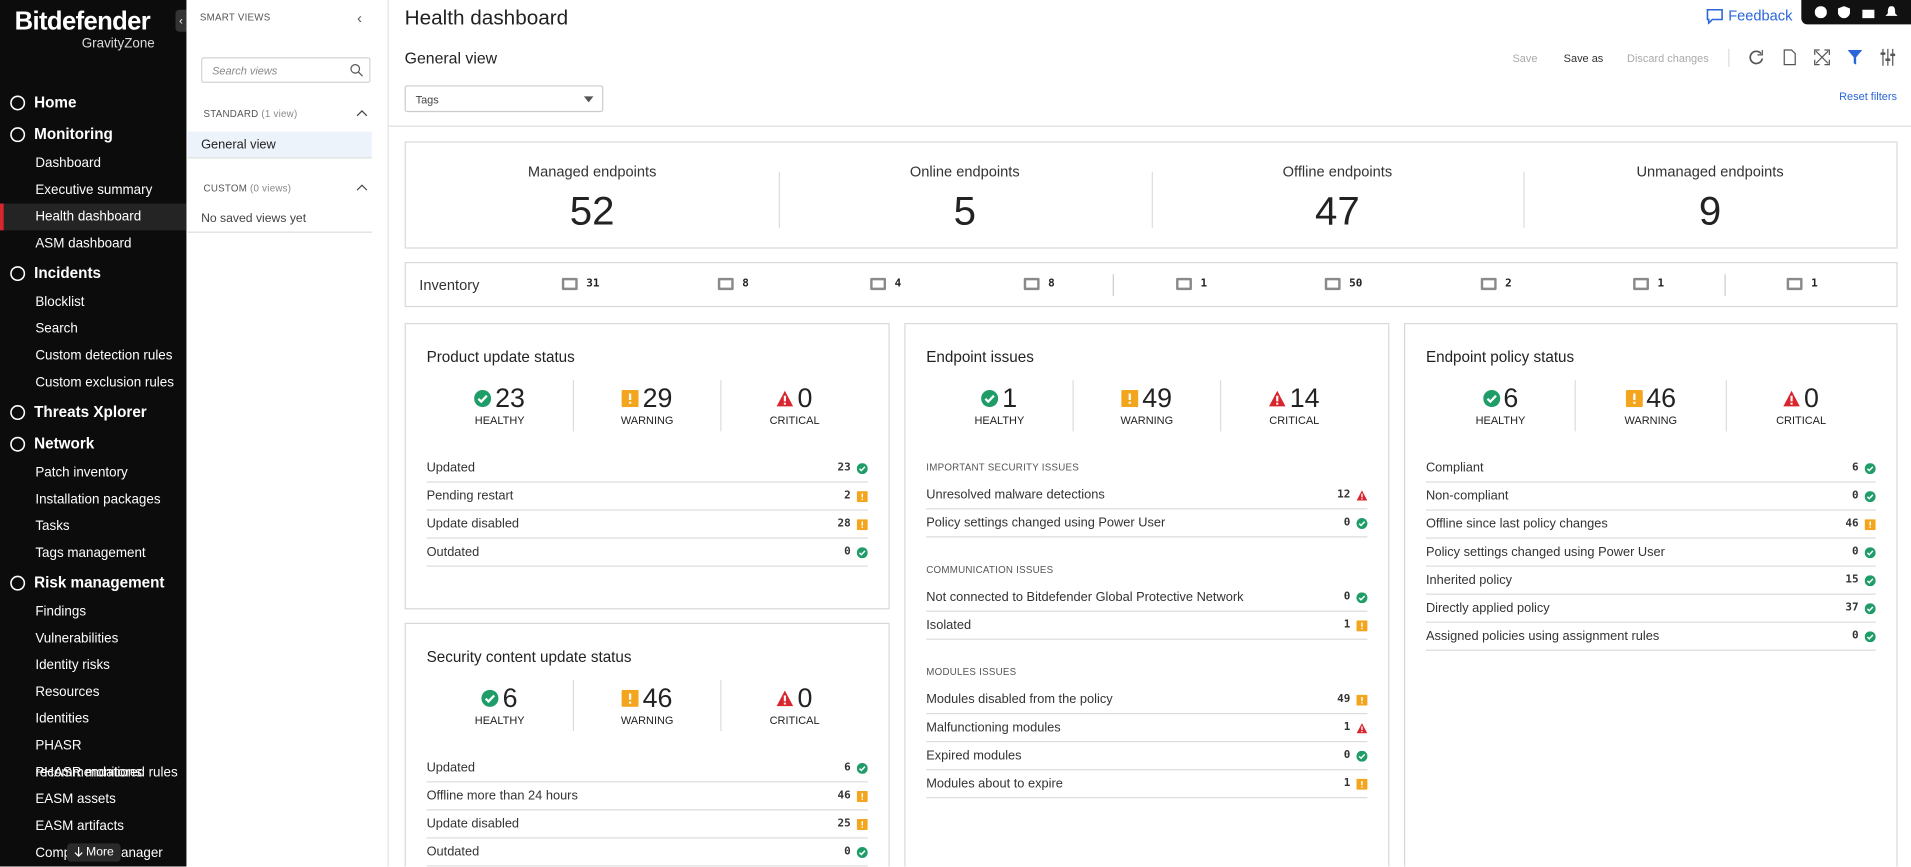 The image size is (1911, 867). What do you see at coordinates (647, 420) in the screenshot?
I see `stat-label: WARNING` at bounding box center [647, 420].